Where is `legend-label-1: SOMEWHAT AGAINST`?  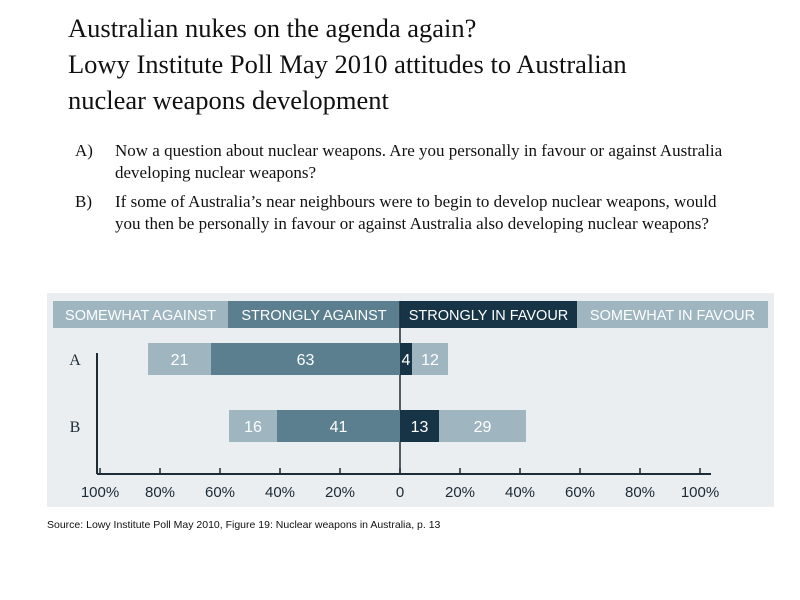
legend-label-1: SOMEWHAT AGAINST is located at coordinates (140, 316).